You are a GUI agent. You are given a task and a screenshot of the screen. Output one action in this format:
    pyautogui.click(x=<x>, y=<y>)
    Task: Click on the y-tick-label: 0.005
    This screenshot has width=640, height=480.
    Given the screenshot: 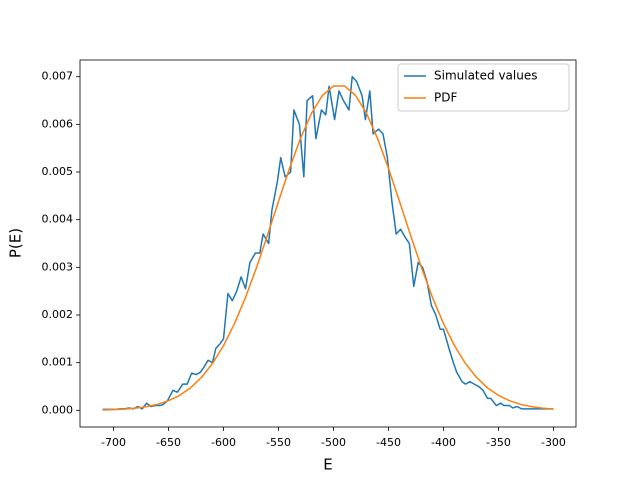 What is the action you would take?
    pyautogui.click(x=58, y=171)
    